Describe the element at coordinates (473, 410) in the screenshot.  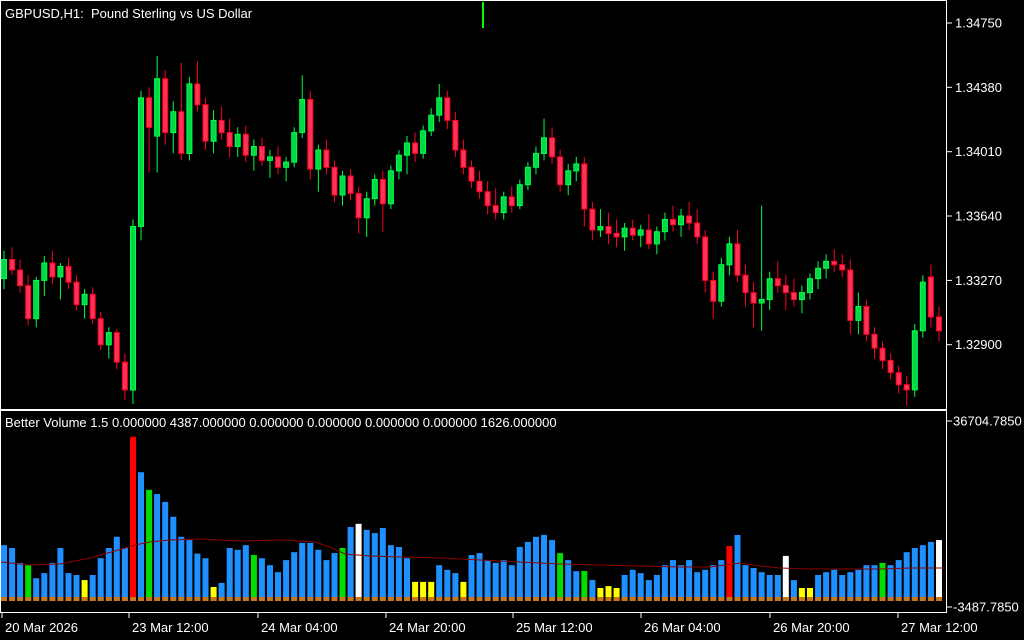
I see `pane-separator` at that location.